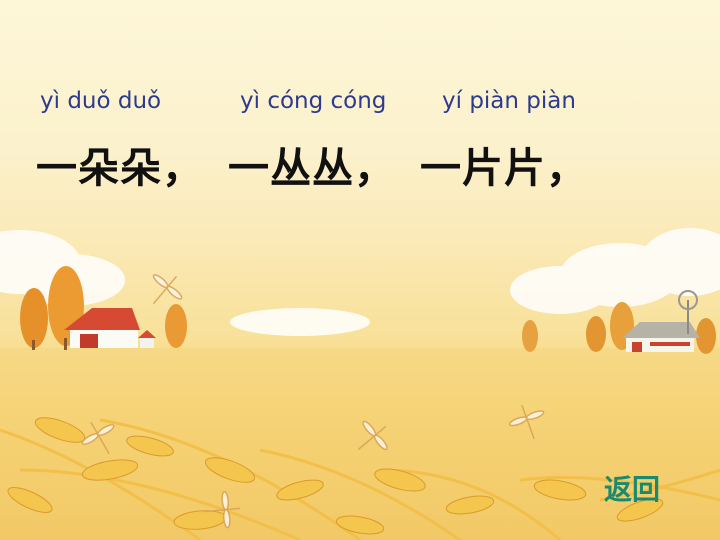 This screenshot has height=540, width=720. What do you see at coordinates (312, 168) in the screenshot?
I see `hanzi-phrase-2: 一丛丛，` at bounding box center [312, 168].